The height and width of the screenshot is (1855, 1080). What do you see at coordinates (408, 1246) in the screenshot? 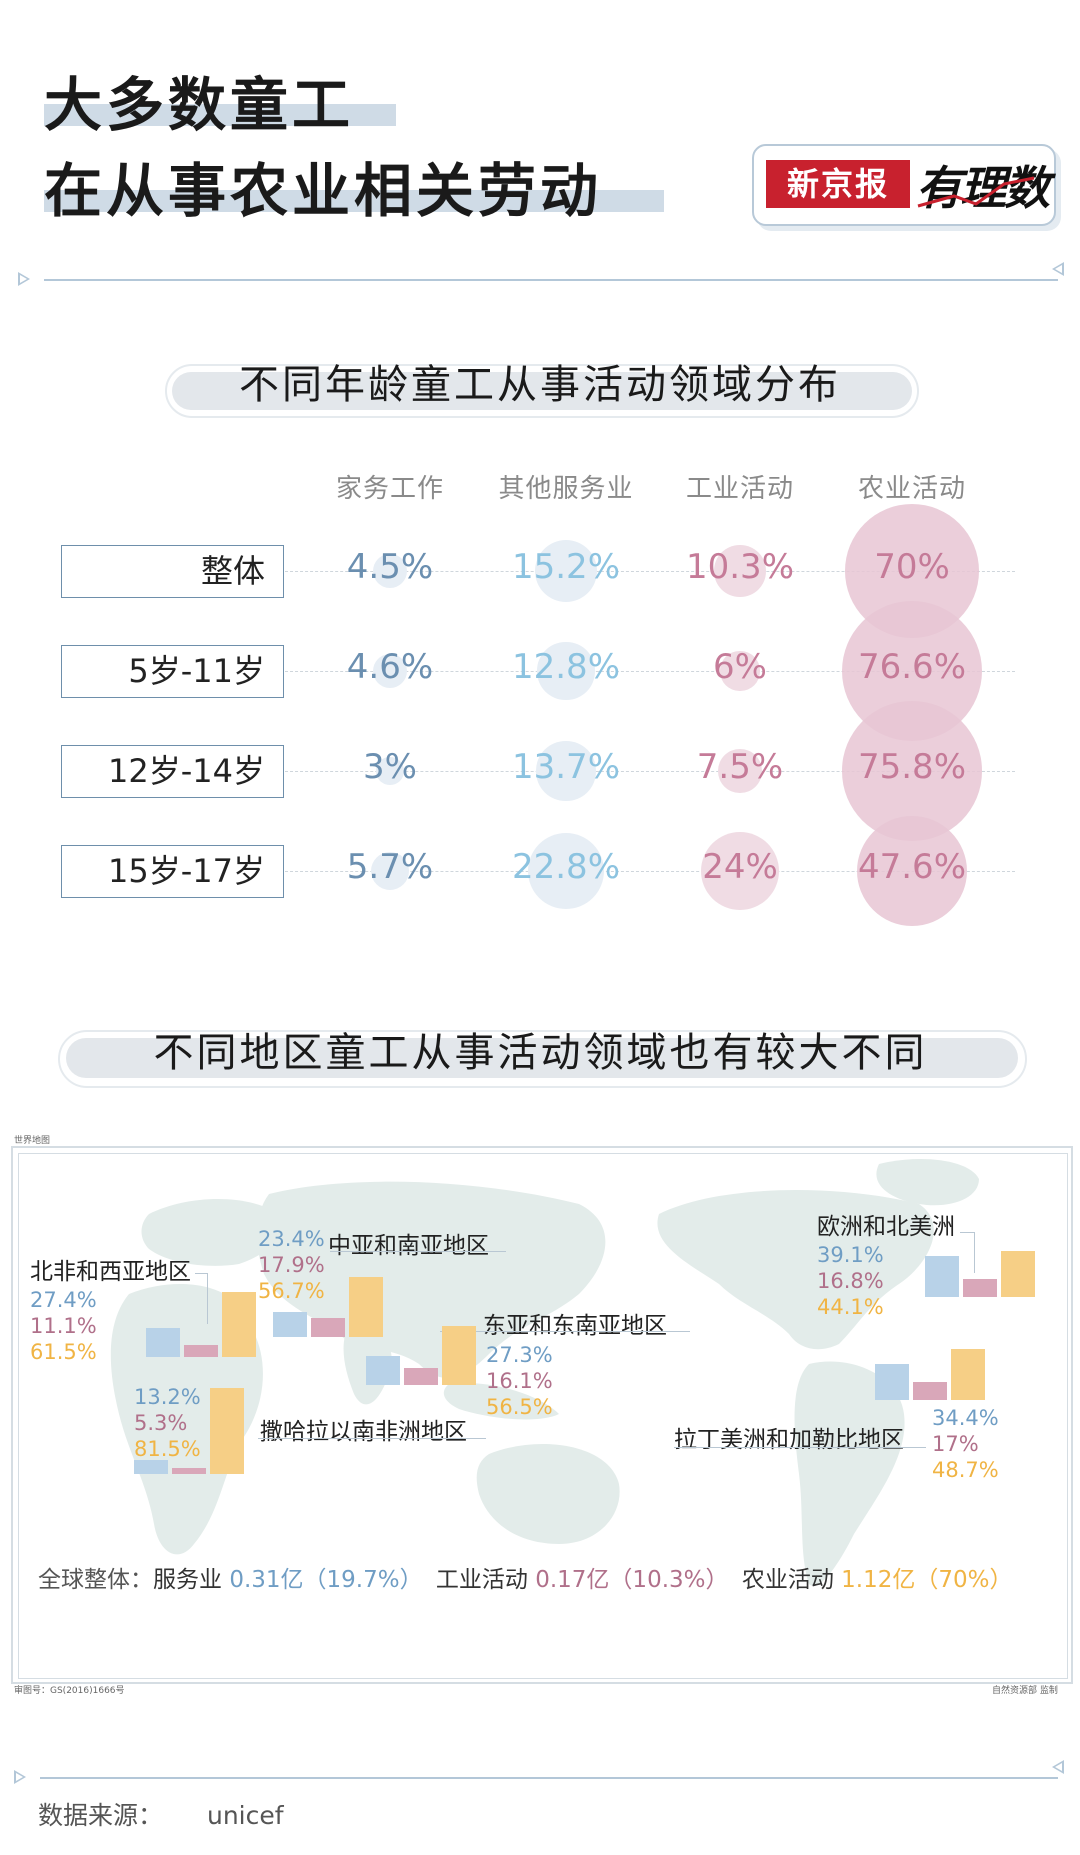
I see `region-name: 中亚和南亚地区` at bounding box center [408, 1246].